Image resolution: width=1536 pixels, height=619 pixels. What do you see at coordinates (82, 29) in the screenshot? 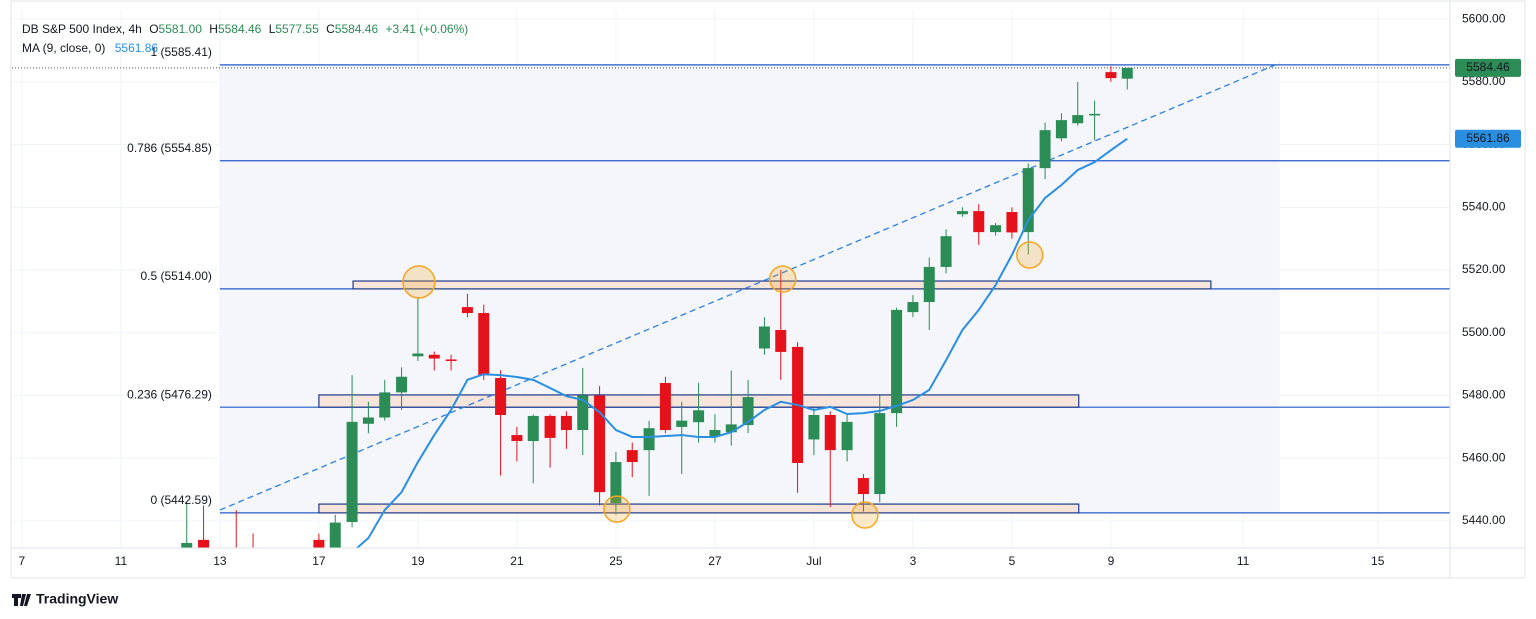
I see `symbol: DB S&P 500 Index, 4h` at bounding box center [82, 29].